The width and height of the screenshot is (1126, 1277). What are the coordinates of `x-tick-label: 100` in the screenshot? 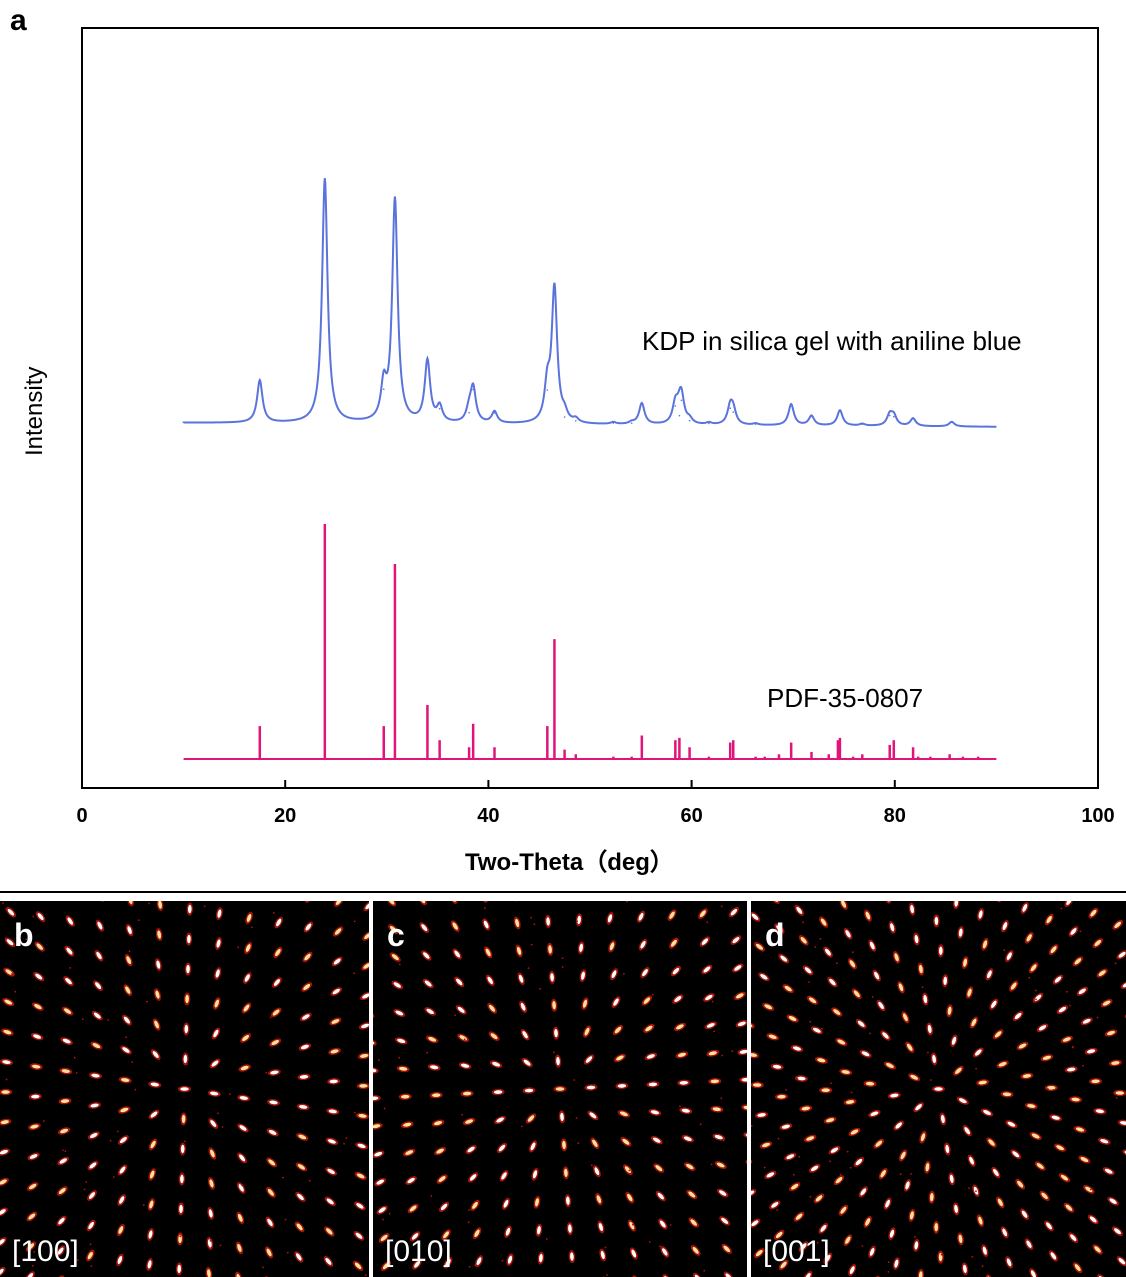 It's located at (1097, 816).